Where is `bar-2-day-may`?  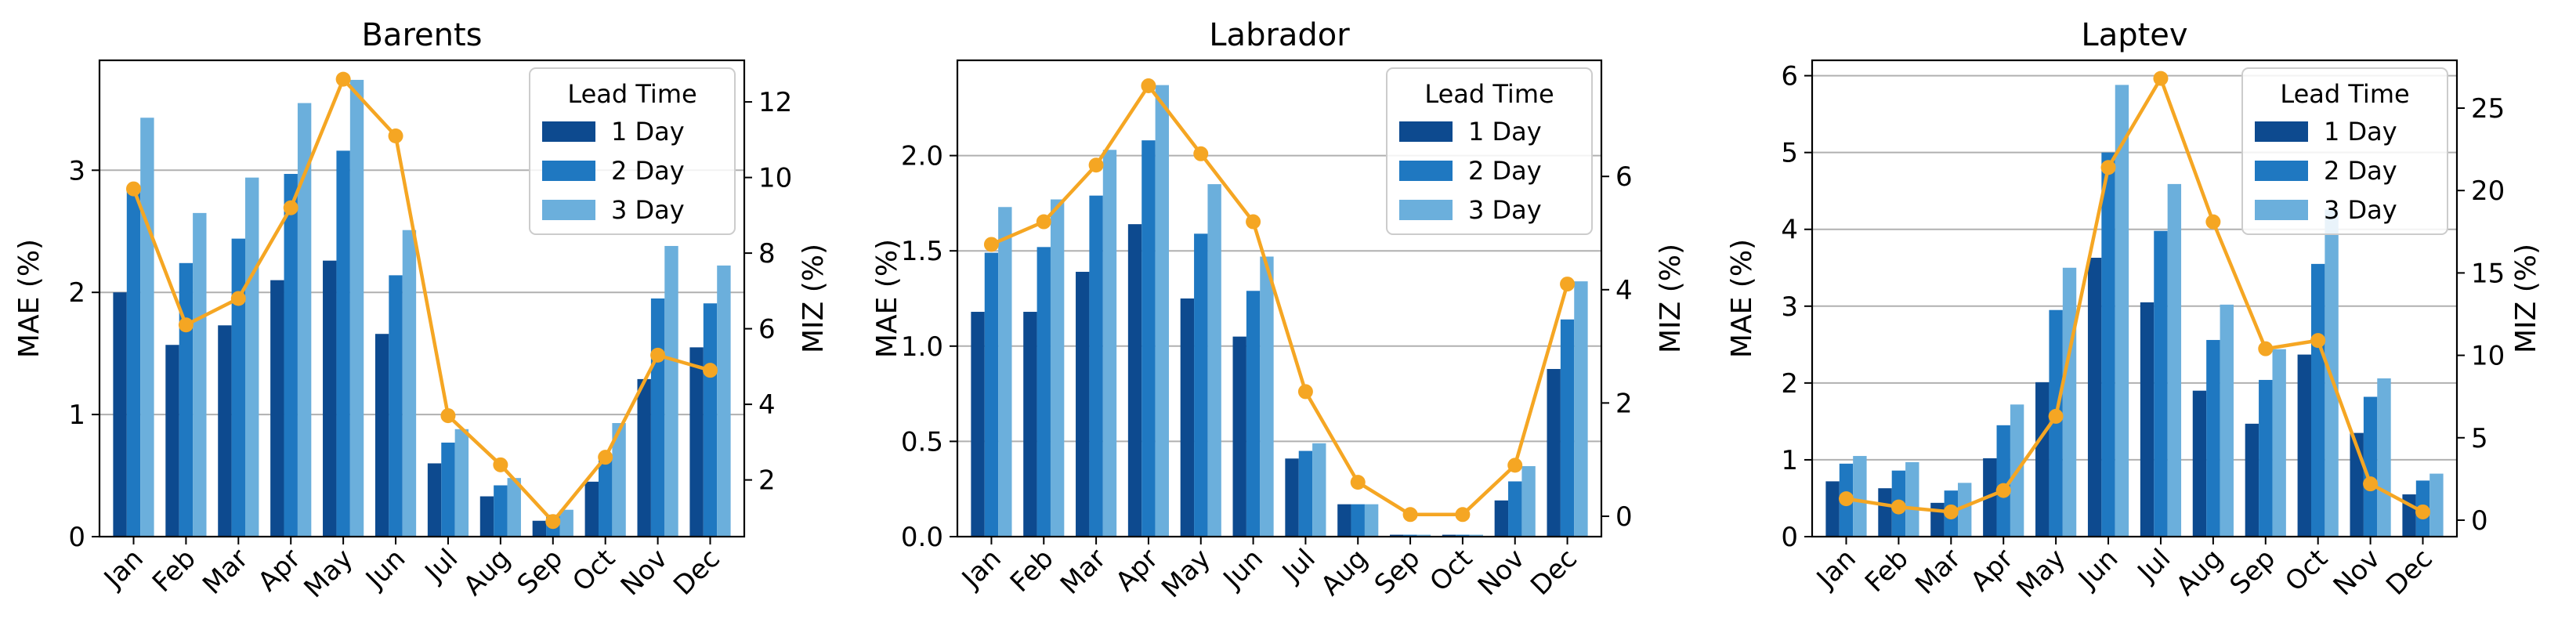 bar-2-day-may is located at coordinates (1201, 385).